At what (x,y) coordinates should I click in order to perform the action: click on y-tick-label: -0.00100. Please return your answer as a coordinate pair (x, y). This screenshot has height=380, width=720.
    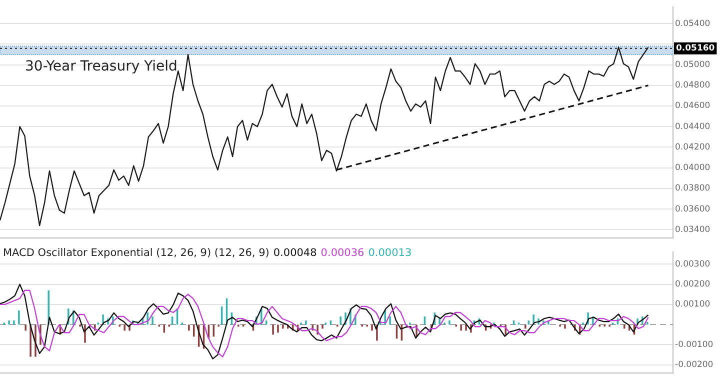
    Looking at the image, I should click on (694, 345).